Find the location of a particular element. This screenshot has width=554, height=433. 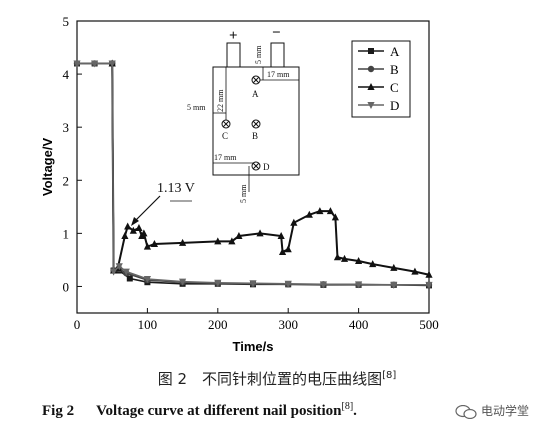

inset-point-d-marker is located at coordinates (256, 166).